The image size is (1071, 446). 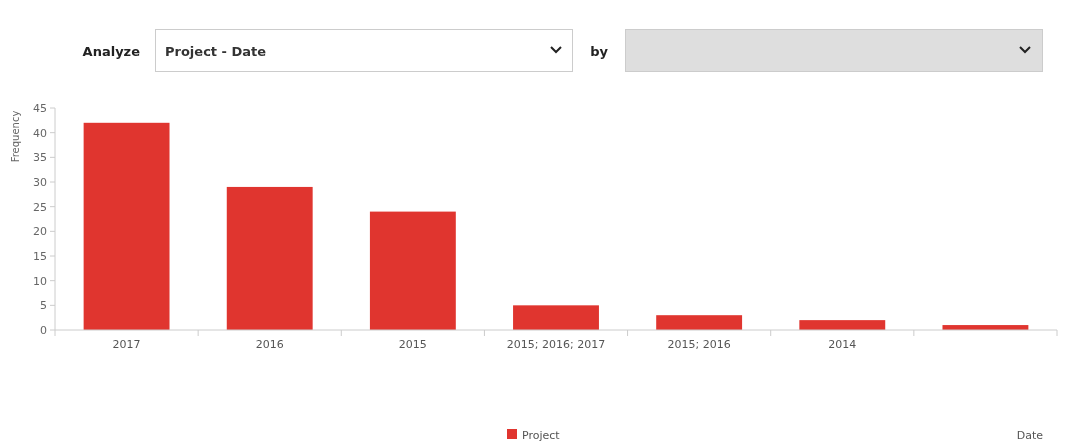 I want to click on x-tick-label: 2014, so click(x=842, y=344).